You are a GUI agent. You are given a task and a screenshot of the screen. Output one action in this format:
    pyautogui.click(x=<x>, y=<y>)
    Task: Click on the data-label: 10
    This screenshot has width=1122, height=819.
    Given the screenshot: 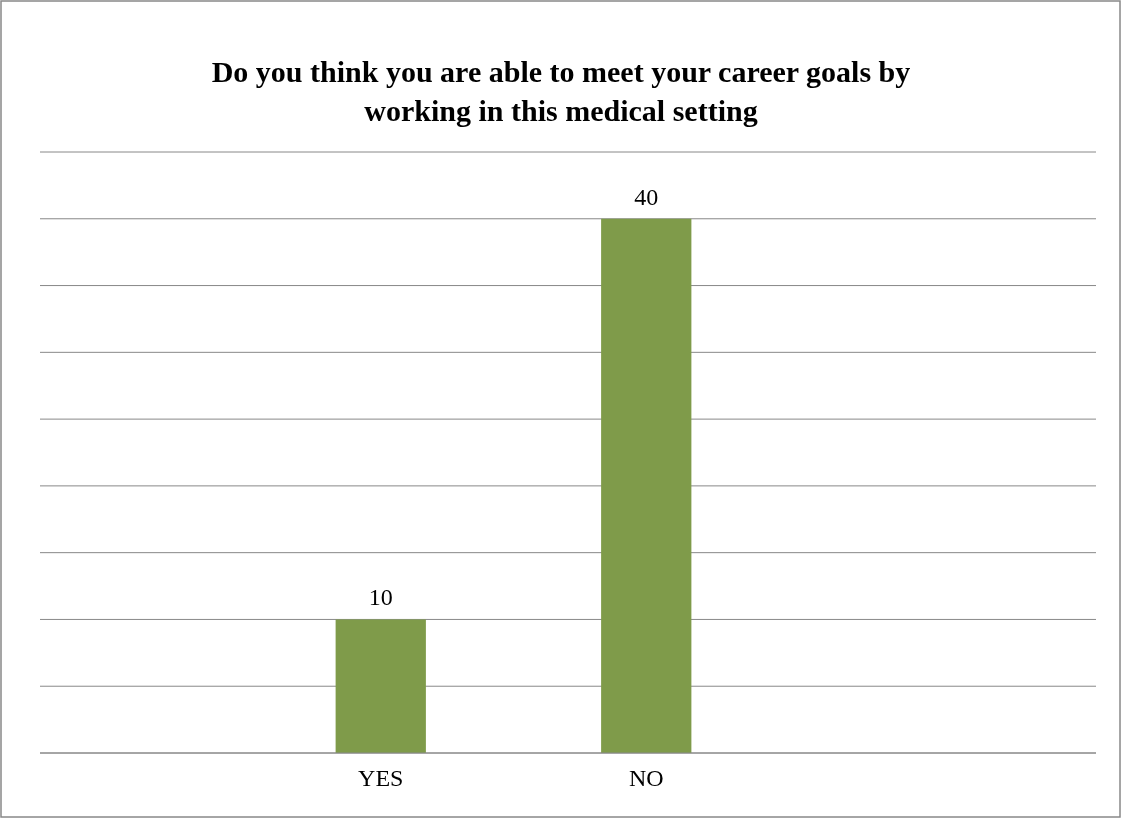 What is the action you would take?
    pyautogui.click(x=380, y=597)
    